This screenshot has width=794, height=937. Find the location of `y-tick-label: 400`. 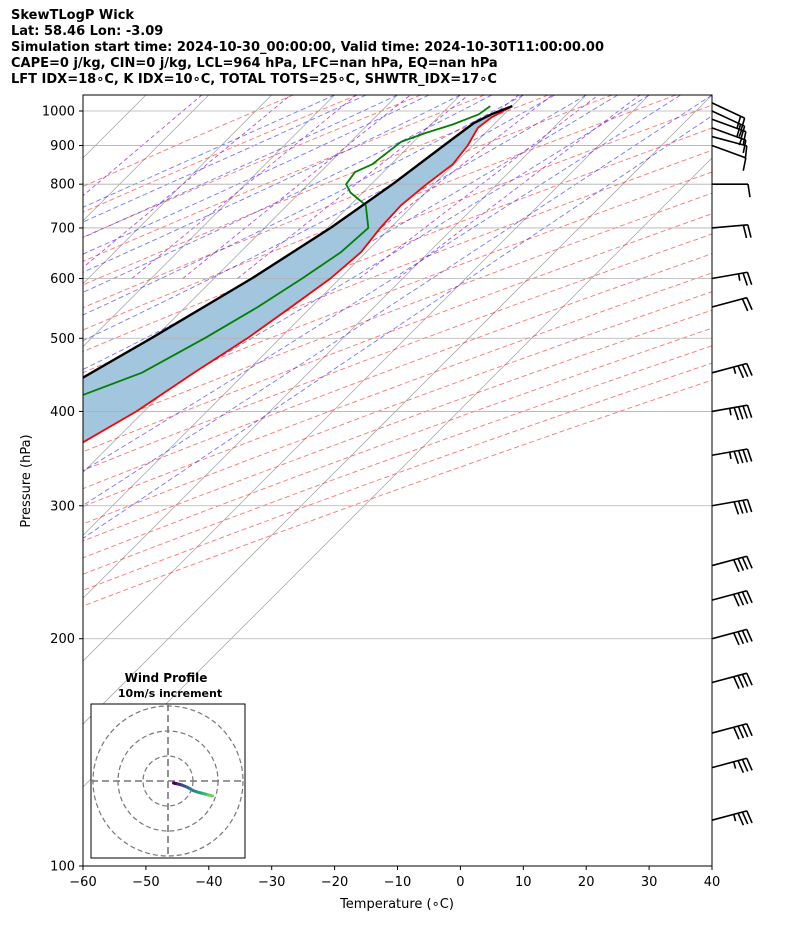

y-tick-label: 400 is located at coordinates (62, 412).